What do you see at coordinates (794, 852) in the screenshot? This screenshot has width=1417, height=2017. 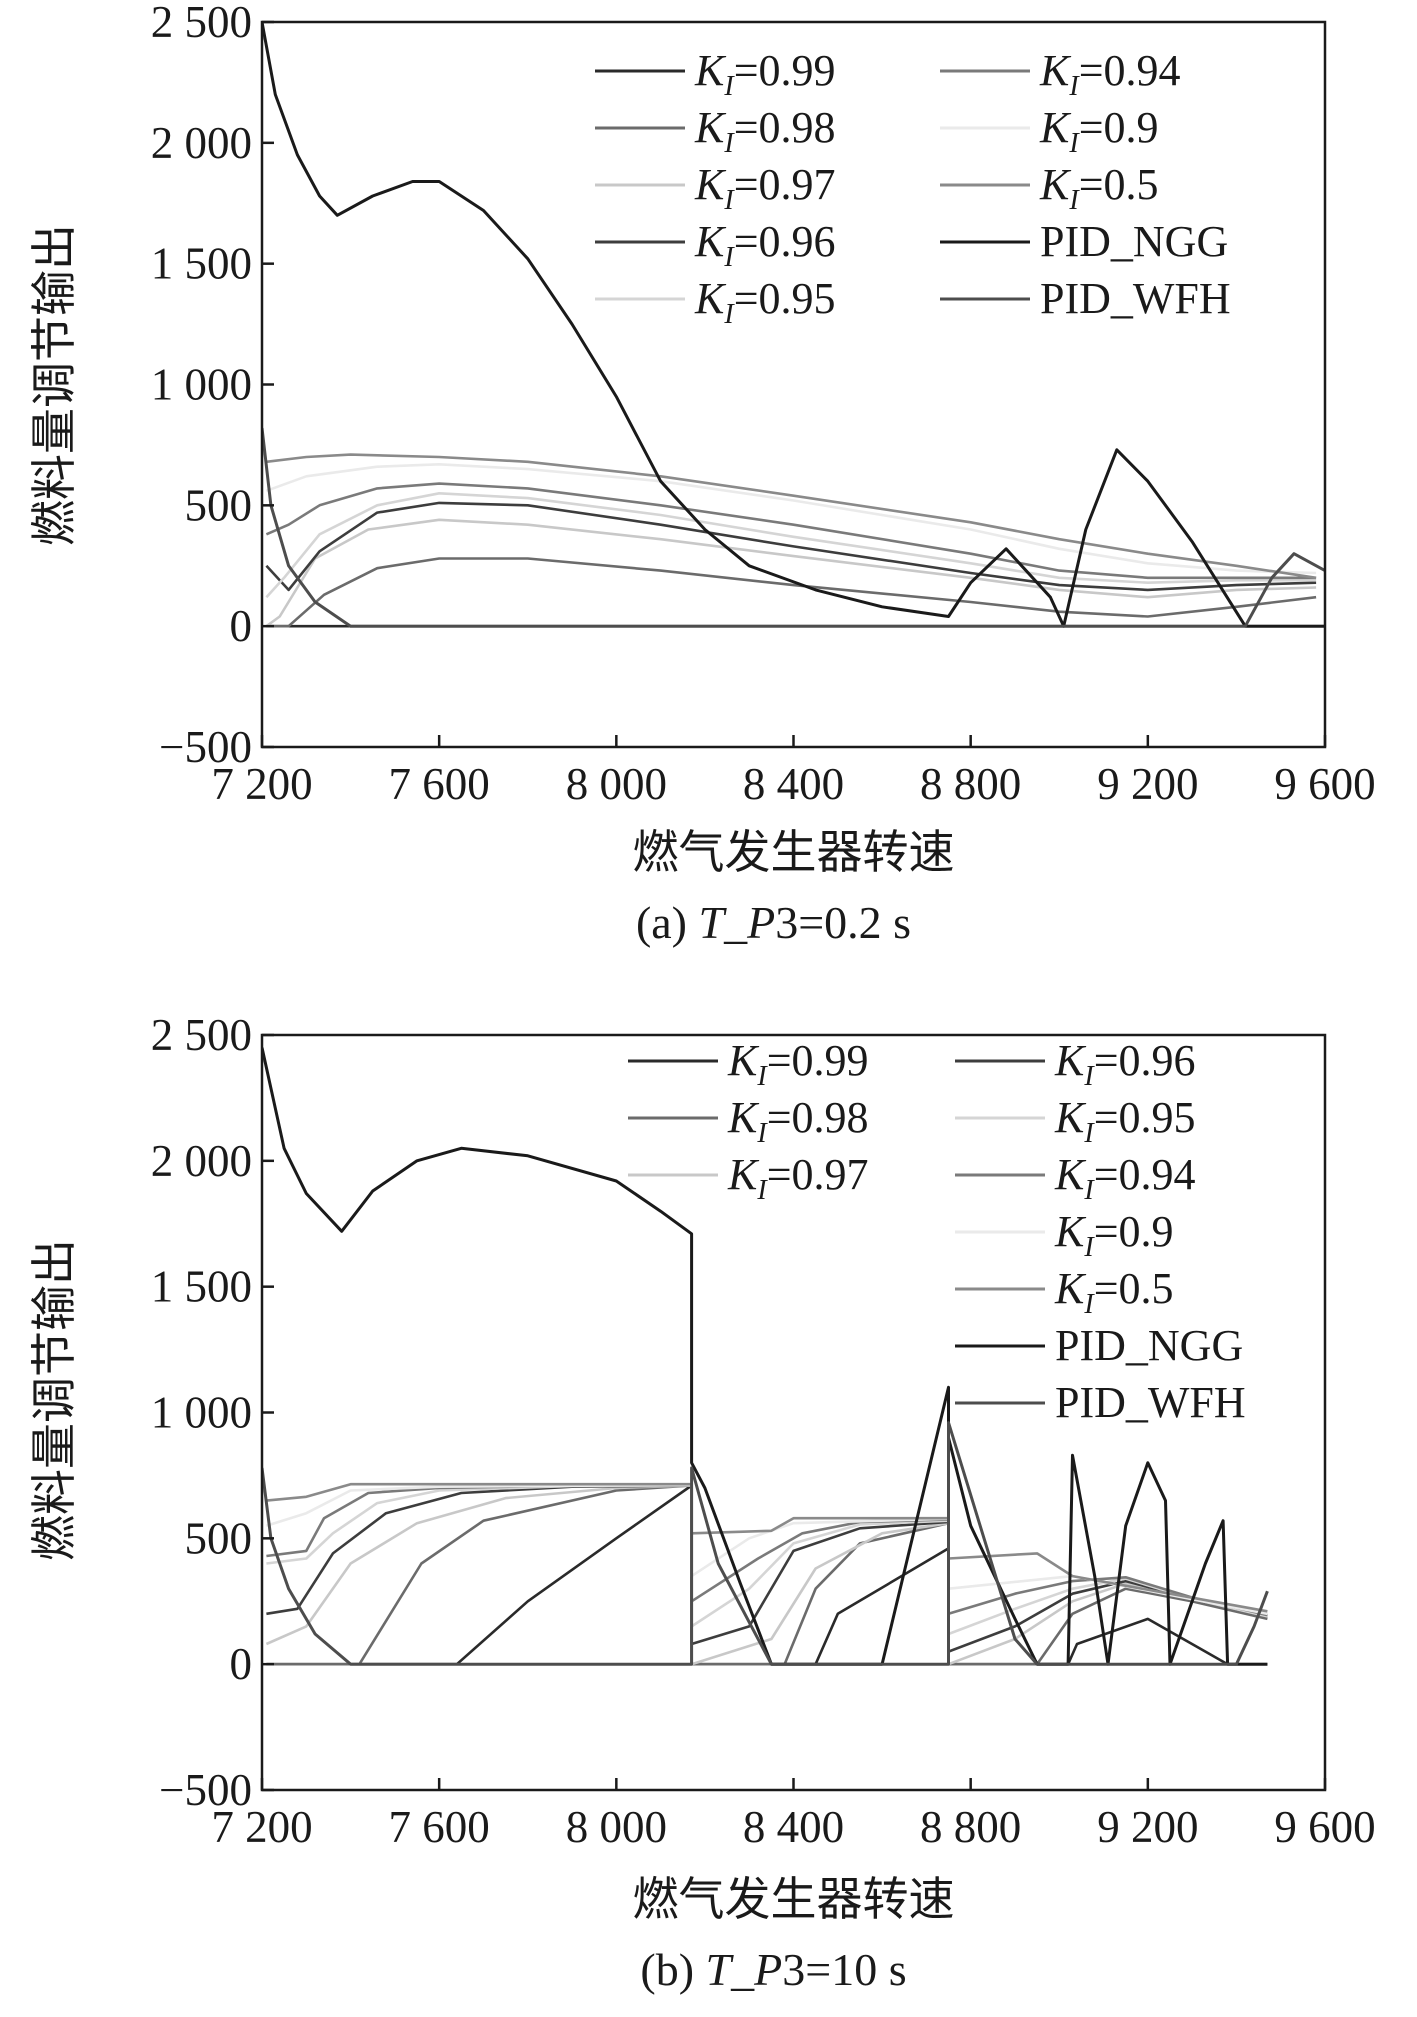 I see `x-axis-label: 燃气发生器转速` at bounding box center [794, 852].